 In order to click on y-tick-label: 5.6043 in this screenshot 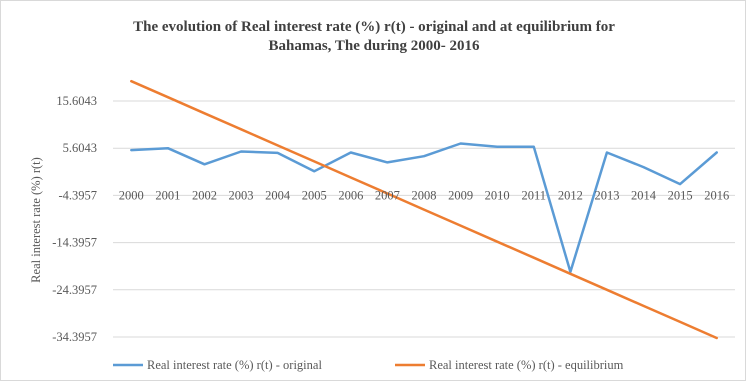, I will do `click(80, 148)`.